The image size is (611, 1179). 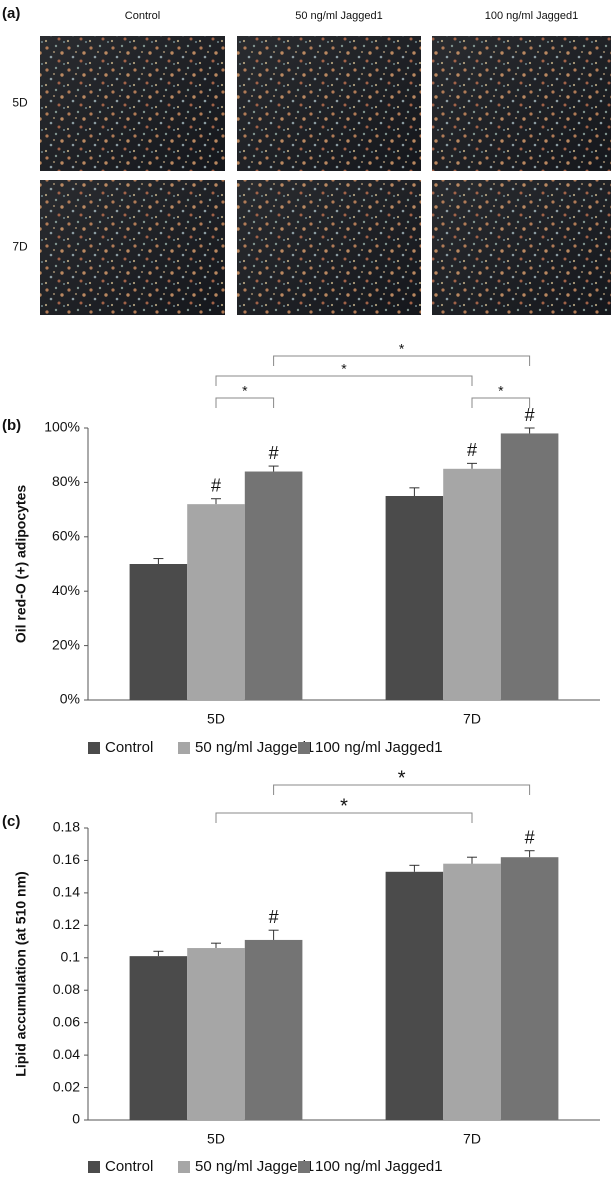 What do you see at coordinates (66, 590) in the screenshot?
I see `y-tick-label: 40%` at bounding box center [66, 590].